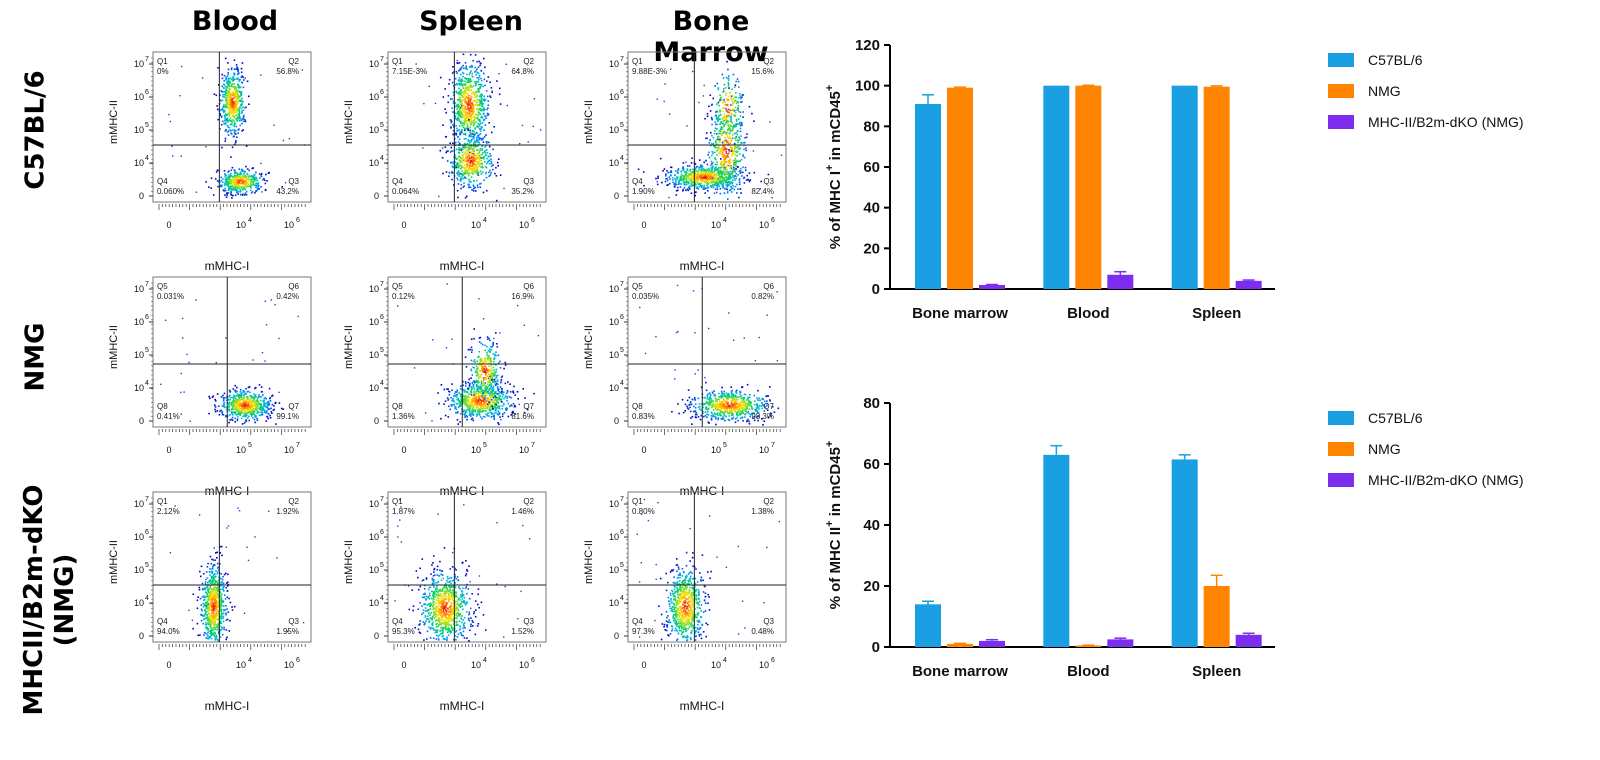 Image resolution: width=1600 pixels, height=760 pixels. Describe the element at coordinates (643, 191) in the screenshot. I see `quadrant-percent: 1.90%` at that location.